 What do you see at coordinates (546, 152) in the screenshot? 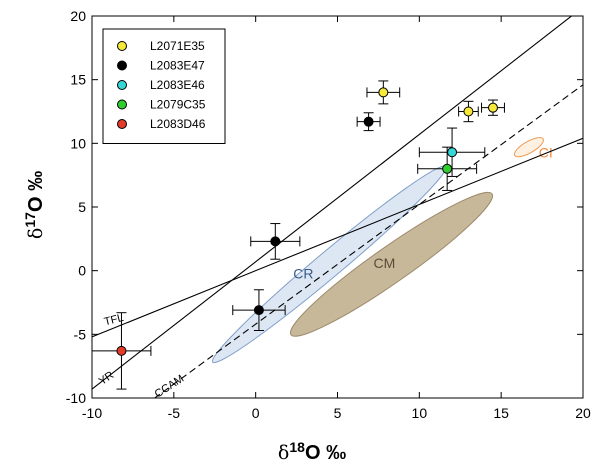
I see `region-ci-label: CI` at bounding box center [546, 152].